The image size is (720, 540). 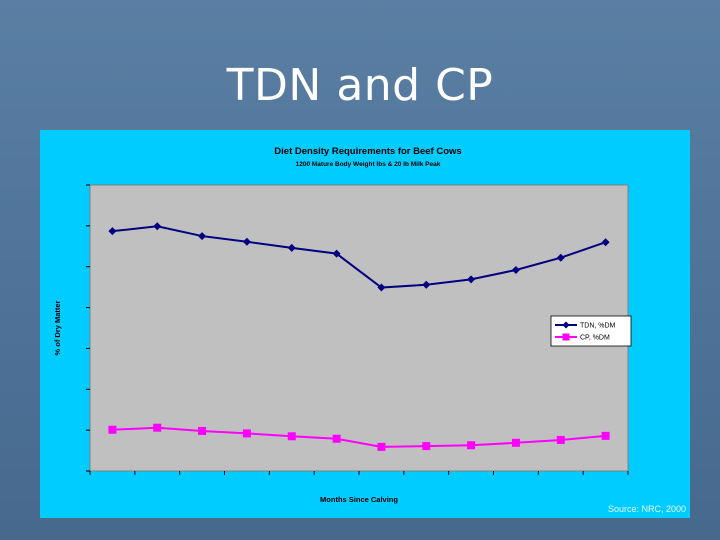 I want to click on y-axis-label: % of Dry Matter, so click(x=57, y=327).